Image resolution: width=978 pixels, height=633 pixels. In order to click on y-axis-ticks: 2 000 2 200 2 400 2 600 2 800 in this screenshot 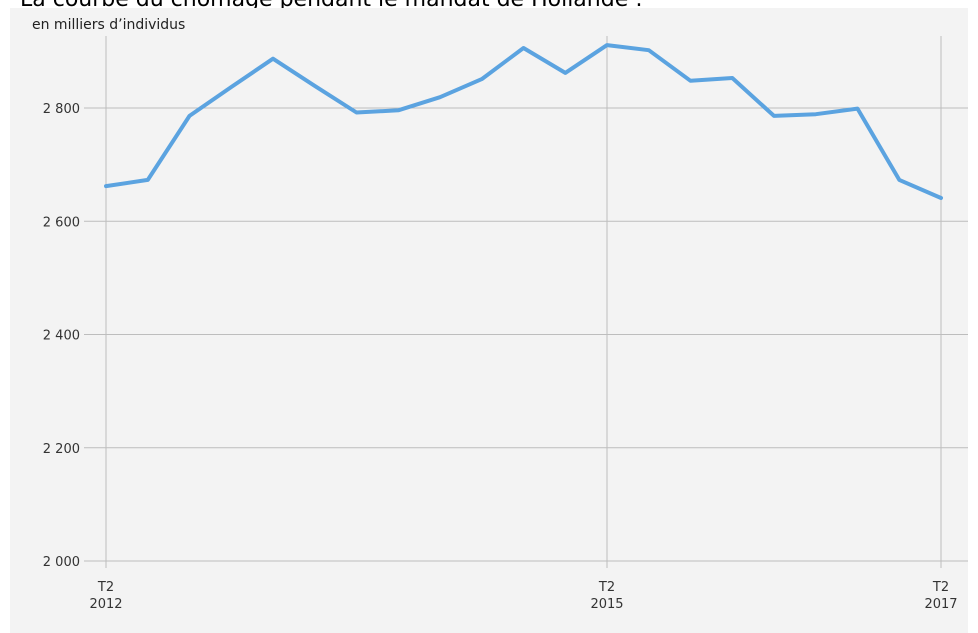, I will do `click(61, 336)`.